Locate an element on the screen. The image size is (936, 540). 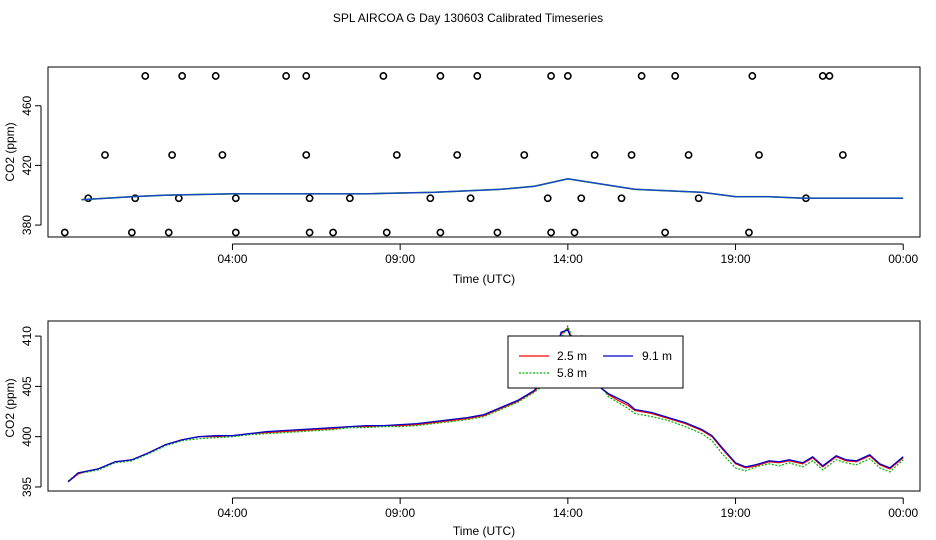
series-line-top-blue is located at coordinates (492, 189).